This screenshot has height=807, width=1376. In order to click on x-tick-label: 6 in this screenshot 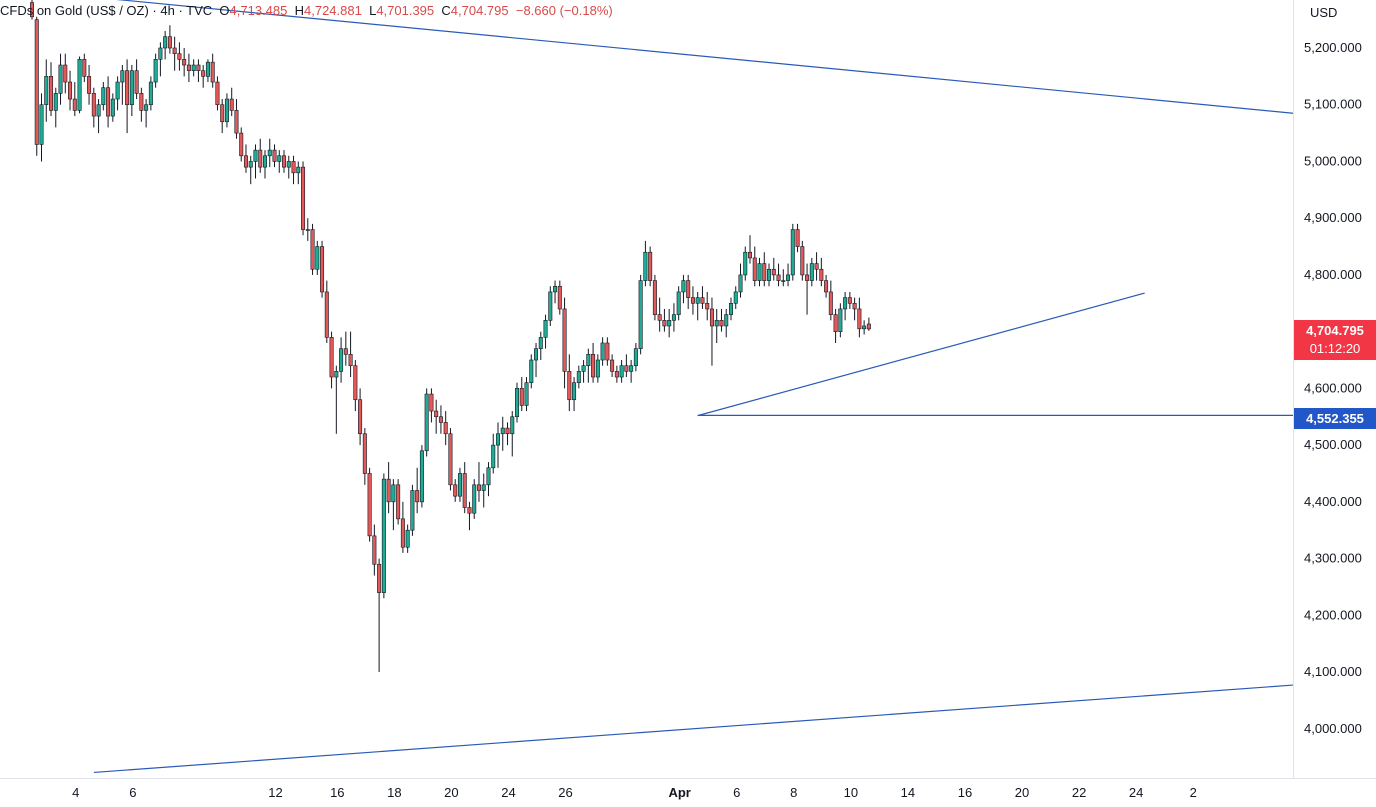, I will do `click(132, 792)`.